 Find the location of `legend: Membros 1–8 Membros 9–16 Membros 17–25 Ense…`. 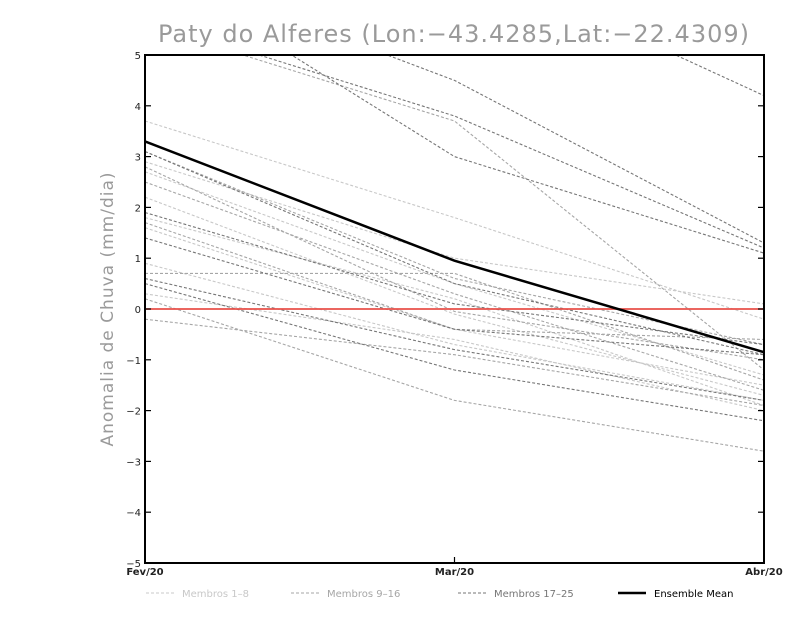

legend: Membros 1–8 Membros 9–16 Membros 17–25 Ense… is located at coordinates (439, 594).